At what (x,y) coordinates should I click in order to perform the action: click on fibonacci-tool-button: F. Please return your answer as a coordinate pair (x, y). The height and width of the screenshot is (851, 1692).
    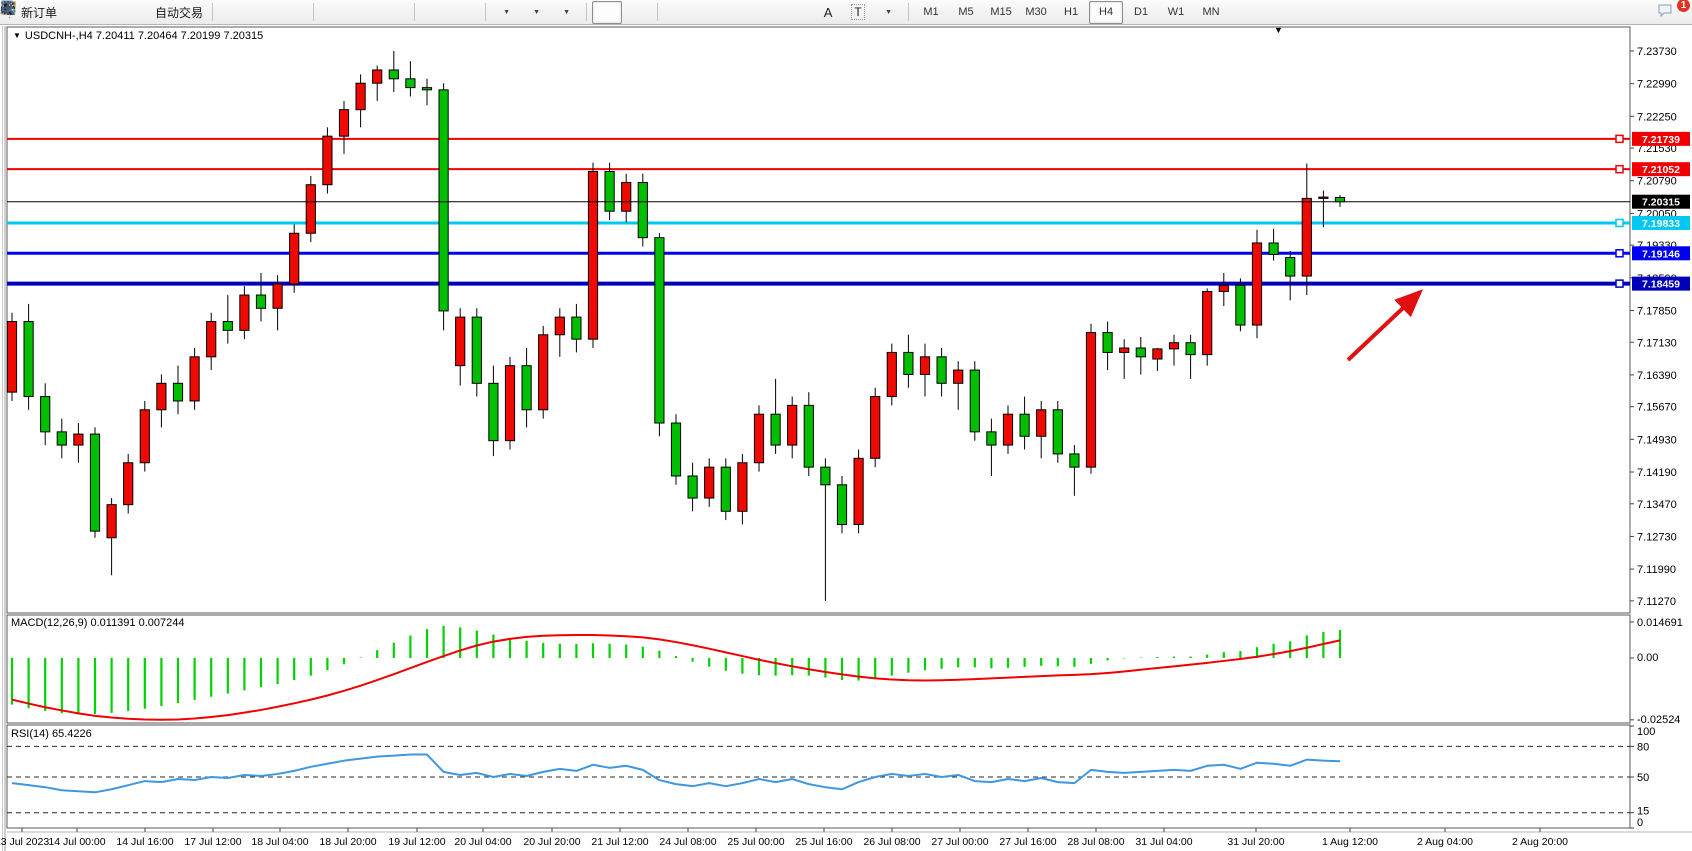
    Looking at the image, I should click on (407, 12).